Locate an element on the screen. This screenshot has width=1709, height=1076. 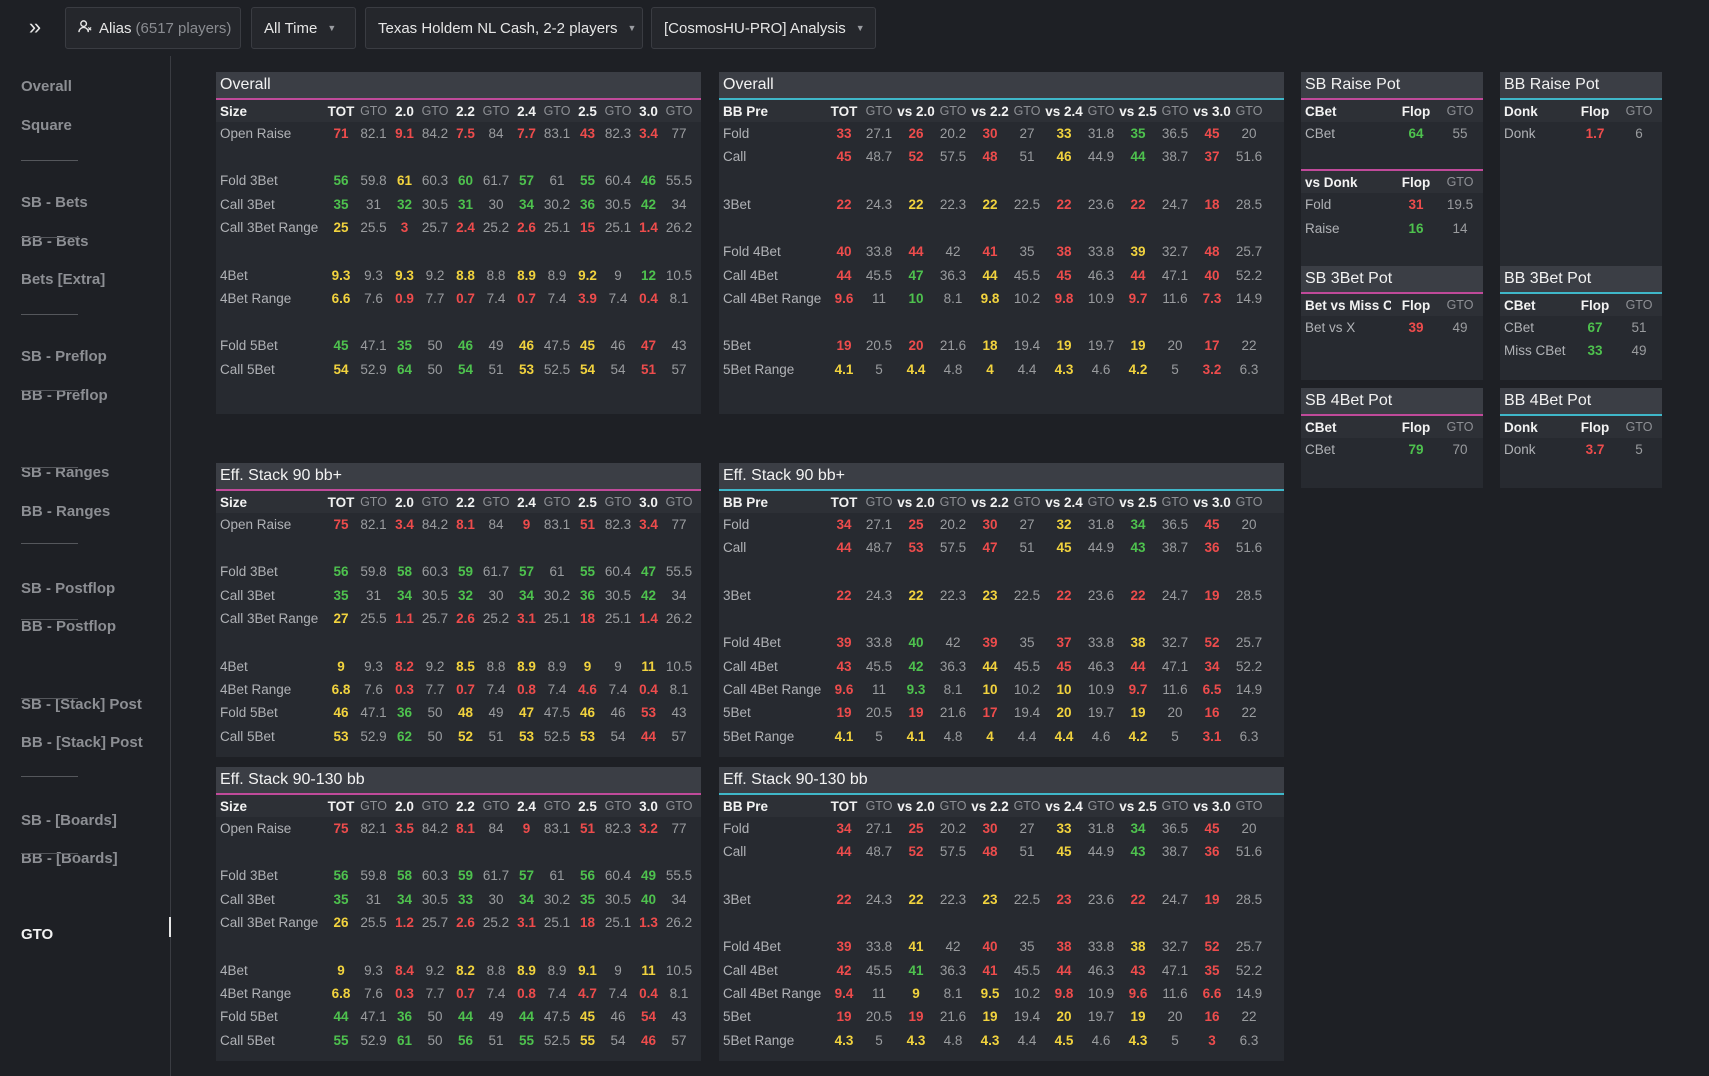
row-label: Call 4Bet is located at coordinates (750, 970).